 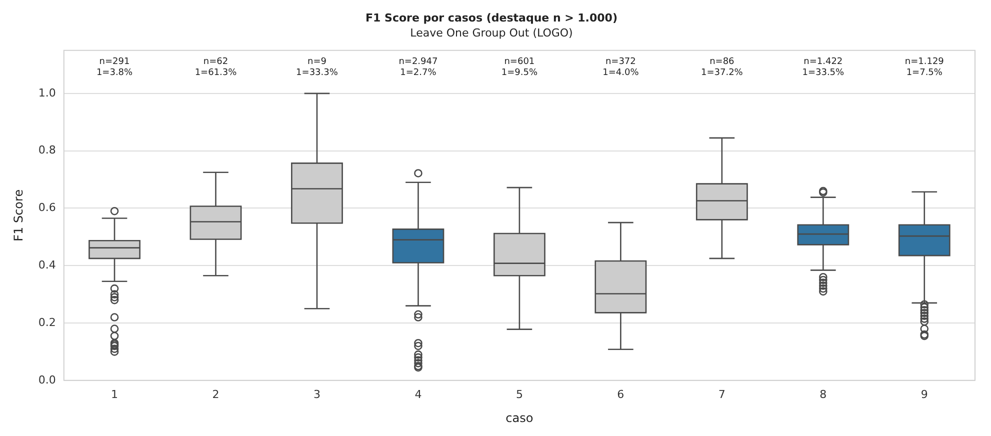 I want to click on annotation: n=86 1=37.2%, so click(x=722, y=67).